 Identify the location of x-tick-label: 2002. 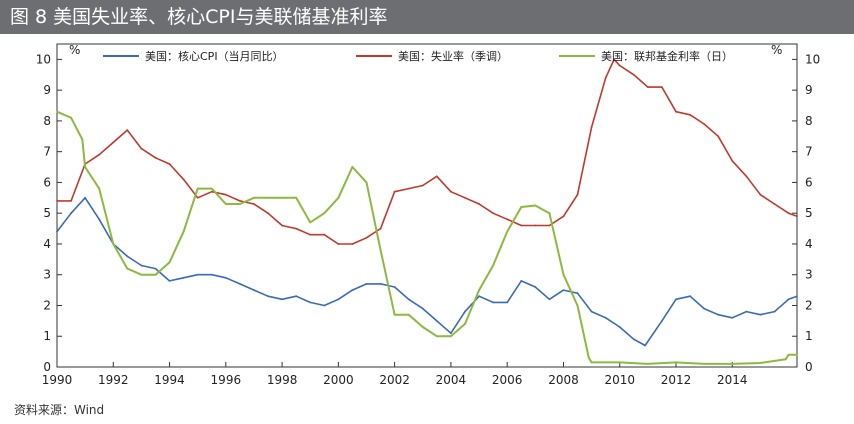
(394, 380).